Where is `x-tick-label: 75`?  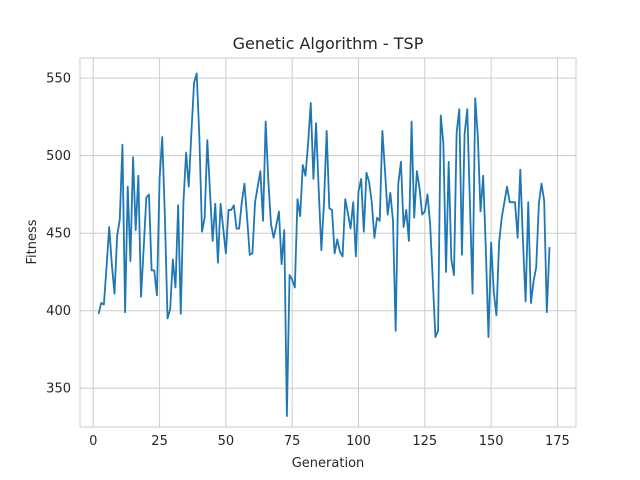 x-tick-label: 75 is located at coordinates (292, 441).